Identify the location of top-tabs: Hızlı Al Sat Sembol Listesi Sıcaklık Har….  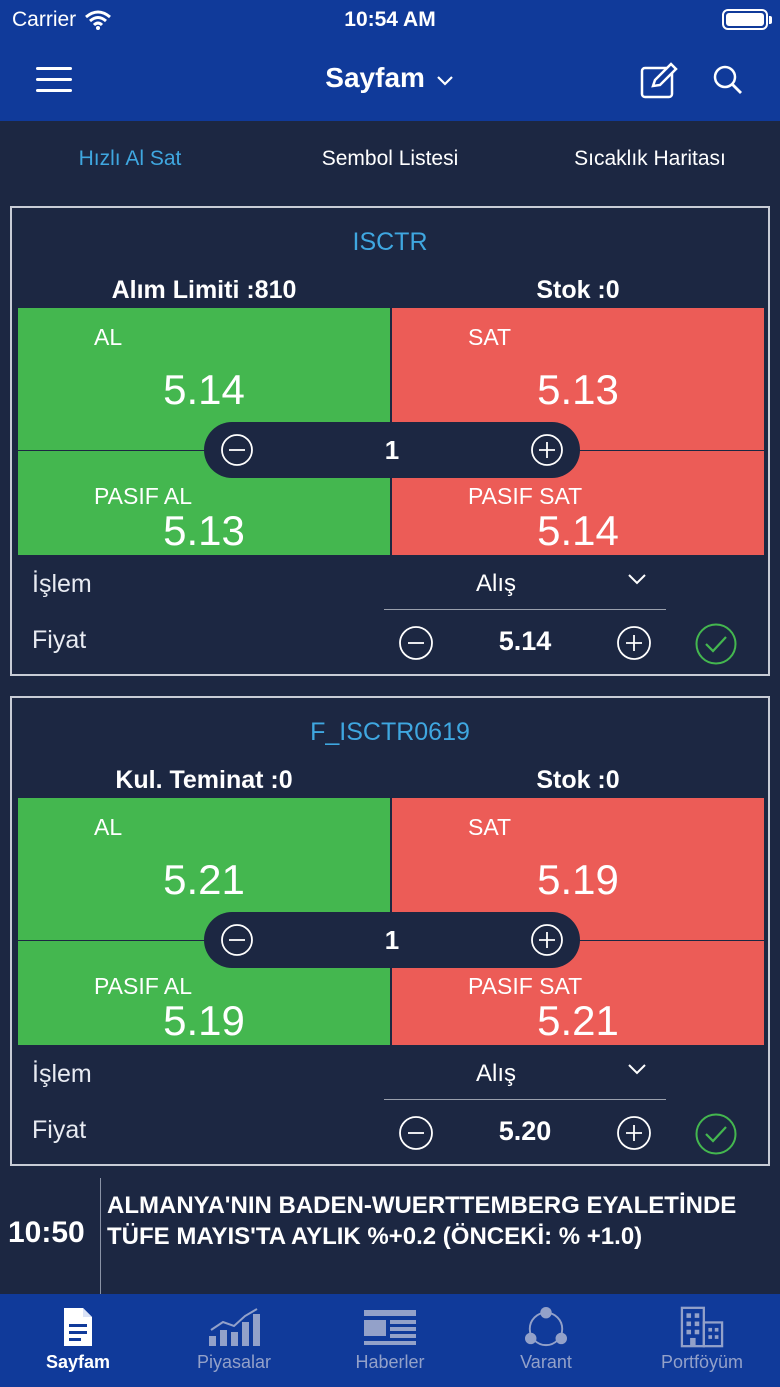
(390, 159).